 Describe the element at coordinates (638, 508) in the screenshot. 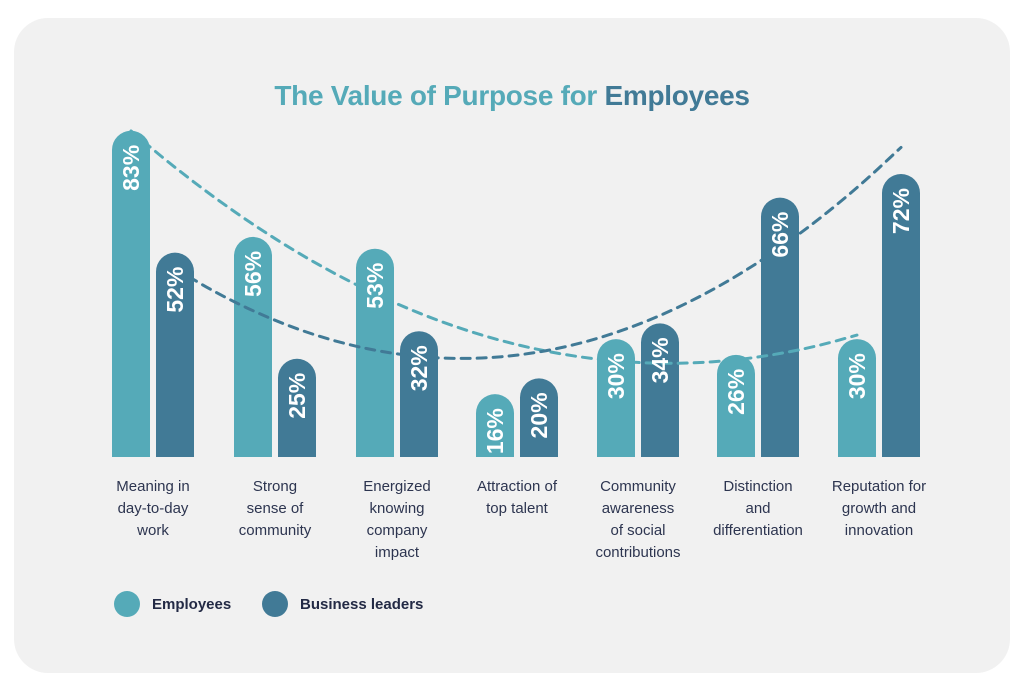

I see `category-label-line: awareness` at that location.